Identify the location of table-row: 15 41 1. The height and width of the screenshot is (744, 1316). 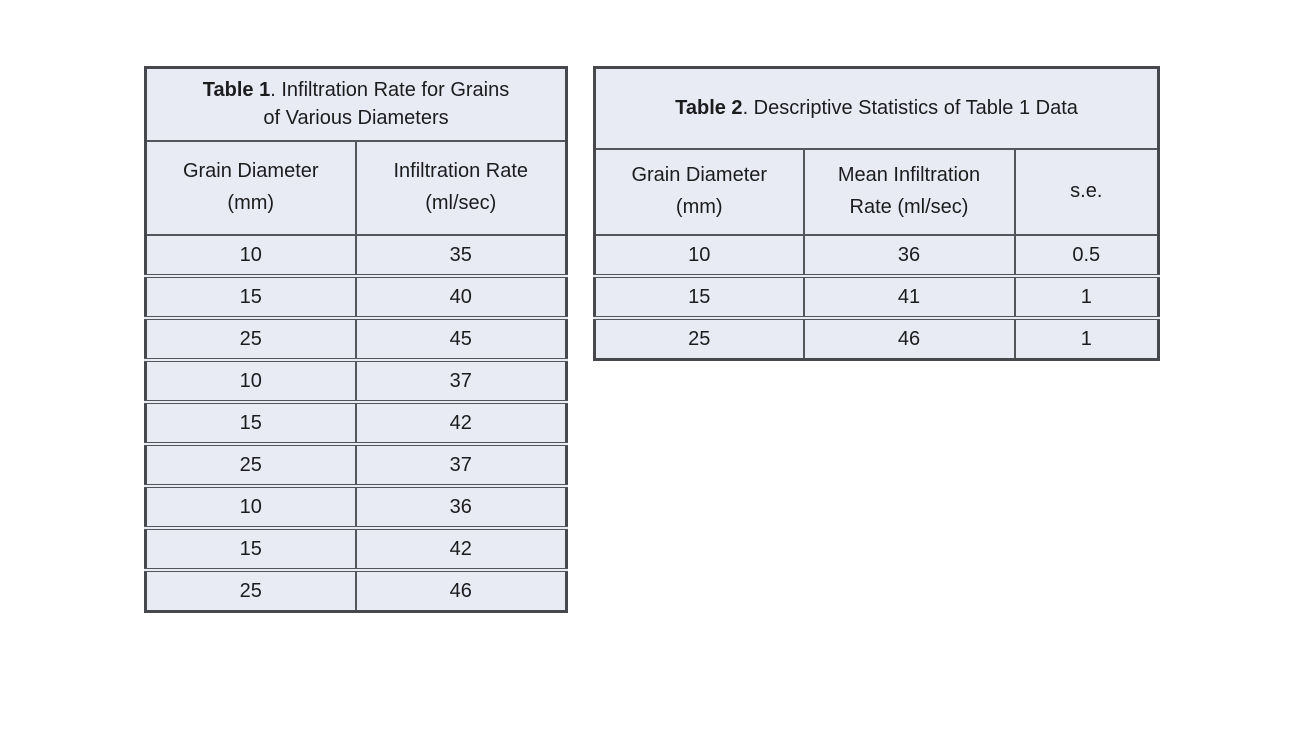
(876, 296).